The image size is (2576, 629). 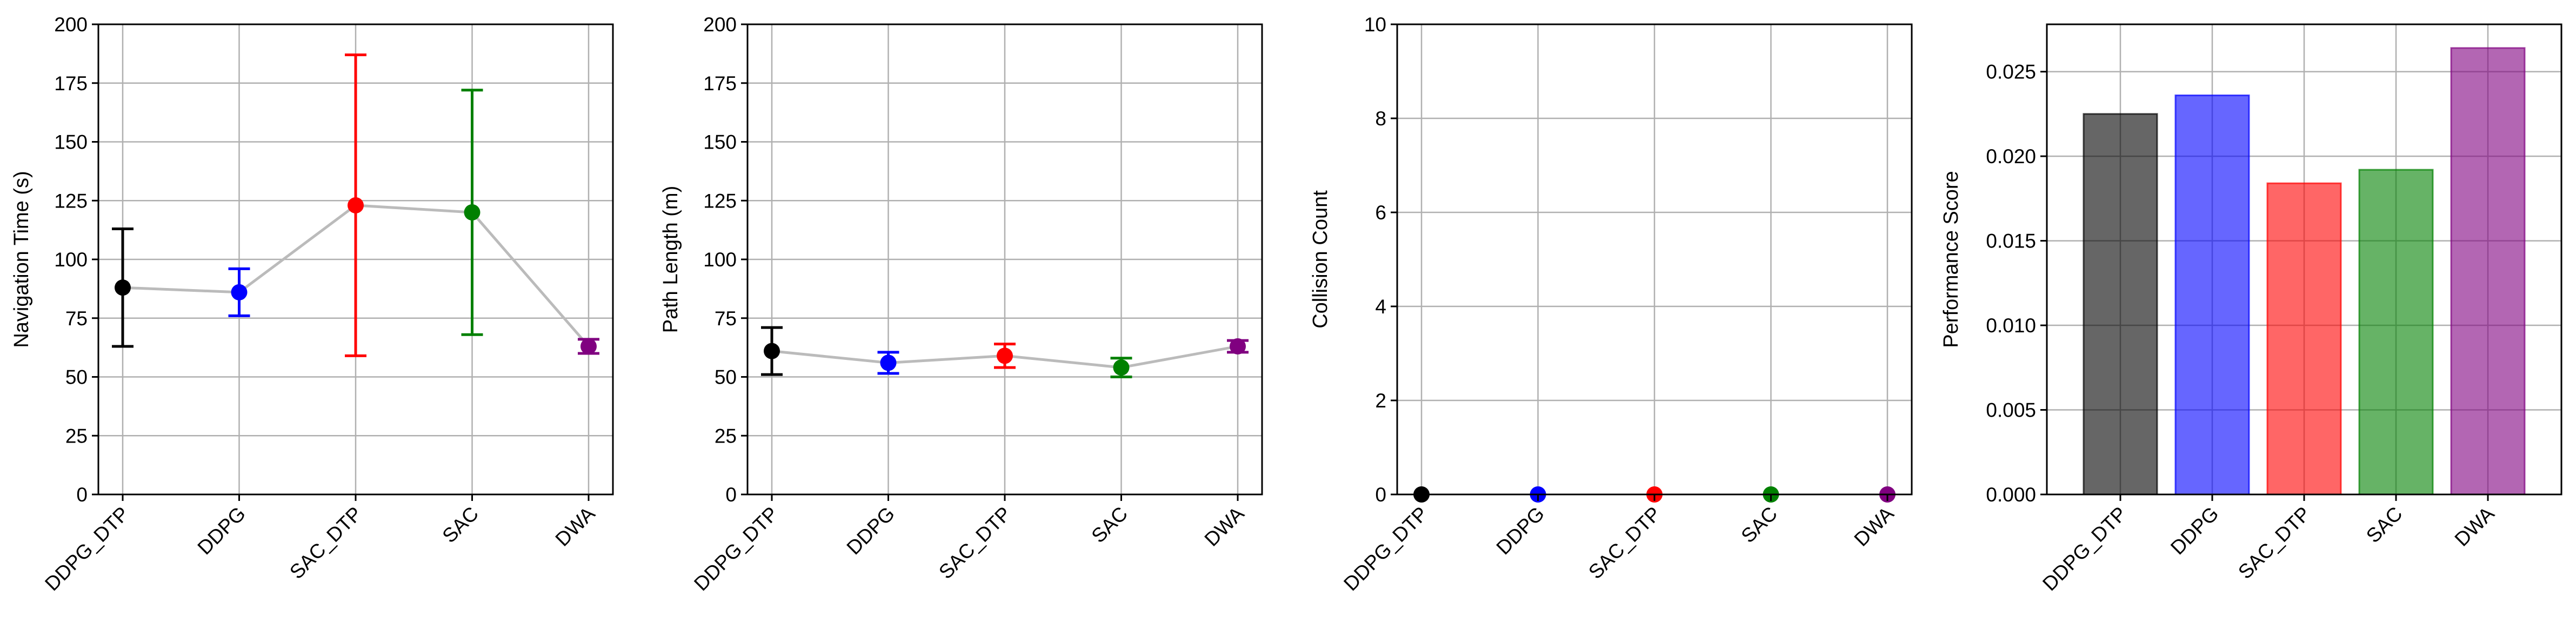 I want to click on y-tick-label: 0.020, so click(x=2011, y=156).